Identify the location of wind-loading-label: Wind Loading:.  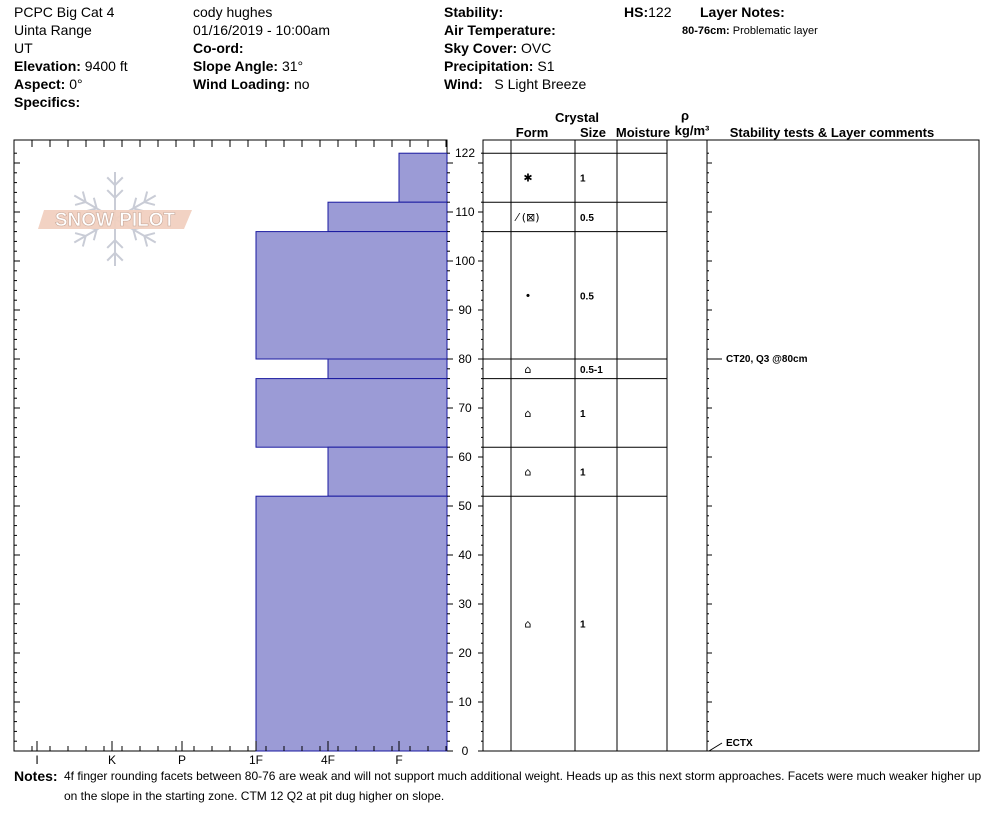
(242, 84).